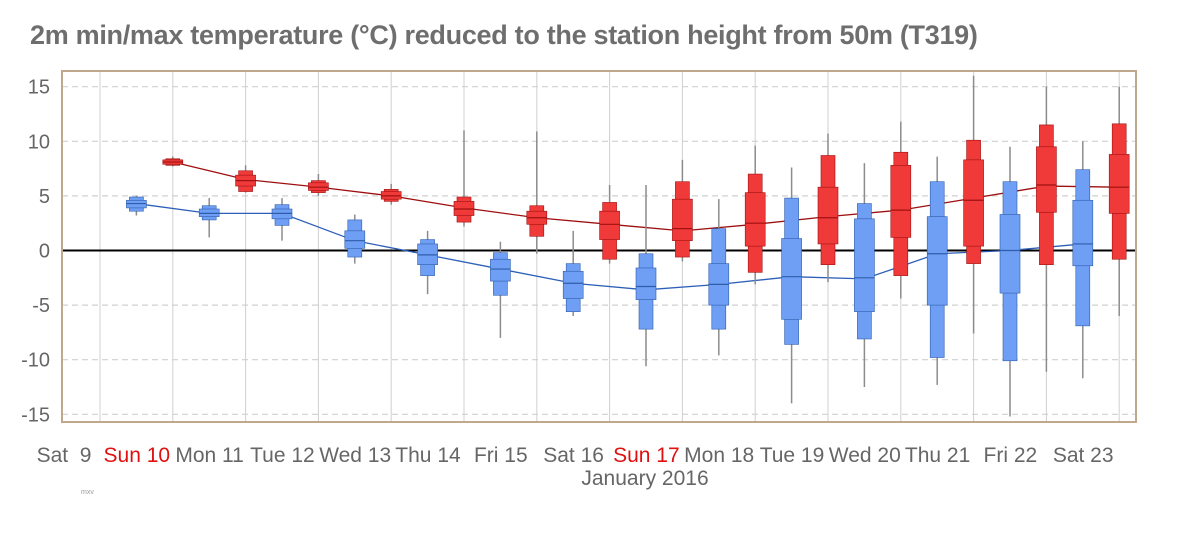 Image resolution: width=1189 pixels, height=540 pixels. I want to click on x-day-label: Sun 10, so click(137, 455).